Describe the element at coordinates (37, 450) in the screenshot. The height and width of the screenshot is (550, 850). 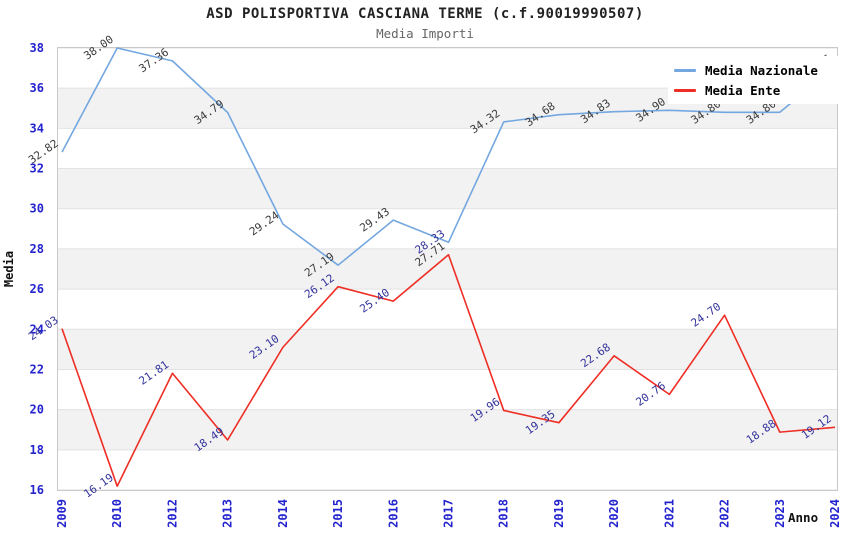
I see `y-tick-label: 18` at that location.